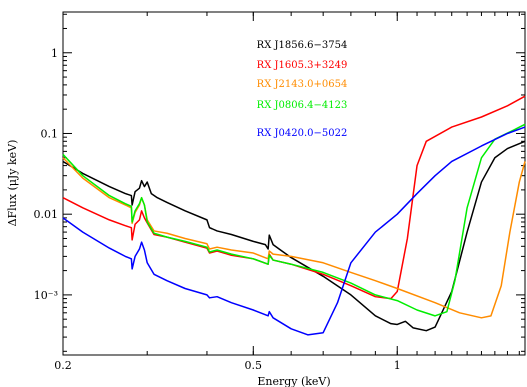  I want to click on x-tick-label: 0.2, so click(63, 365).